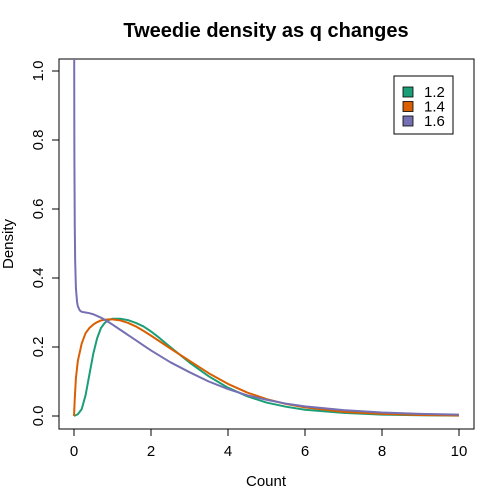 The image size is (504, 504). What do you see at coordinates (45, 244) in the screenshot?
I see `y-axis: 0.0 0.2 0.4 0.6 0.8 1.0` at bounding box center [45, 244].